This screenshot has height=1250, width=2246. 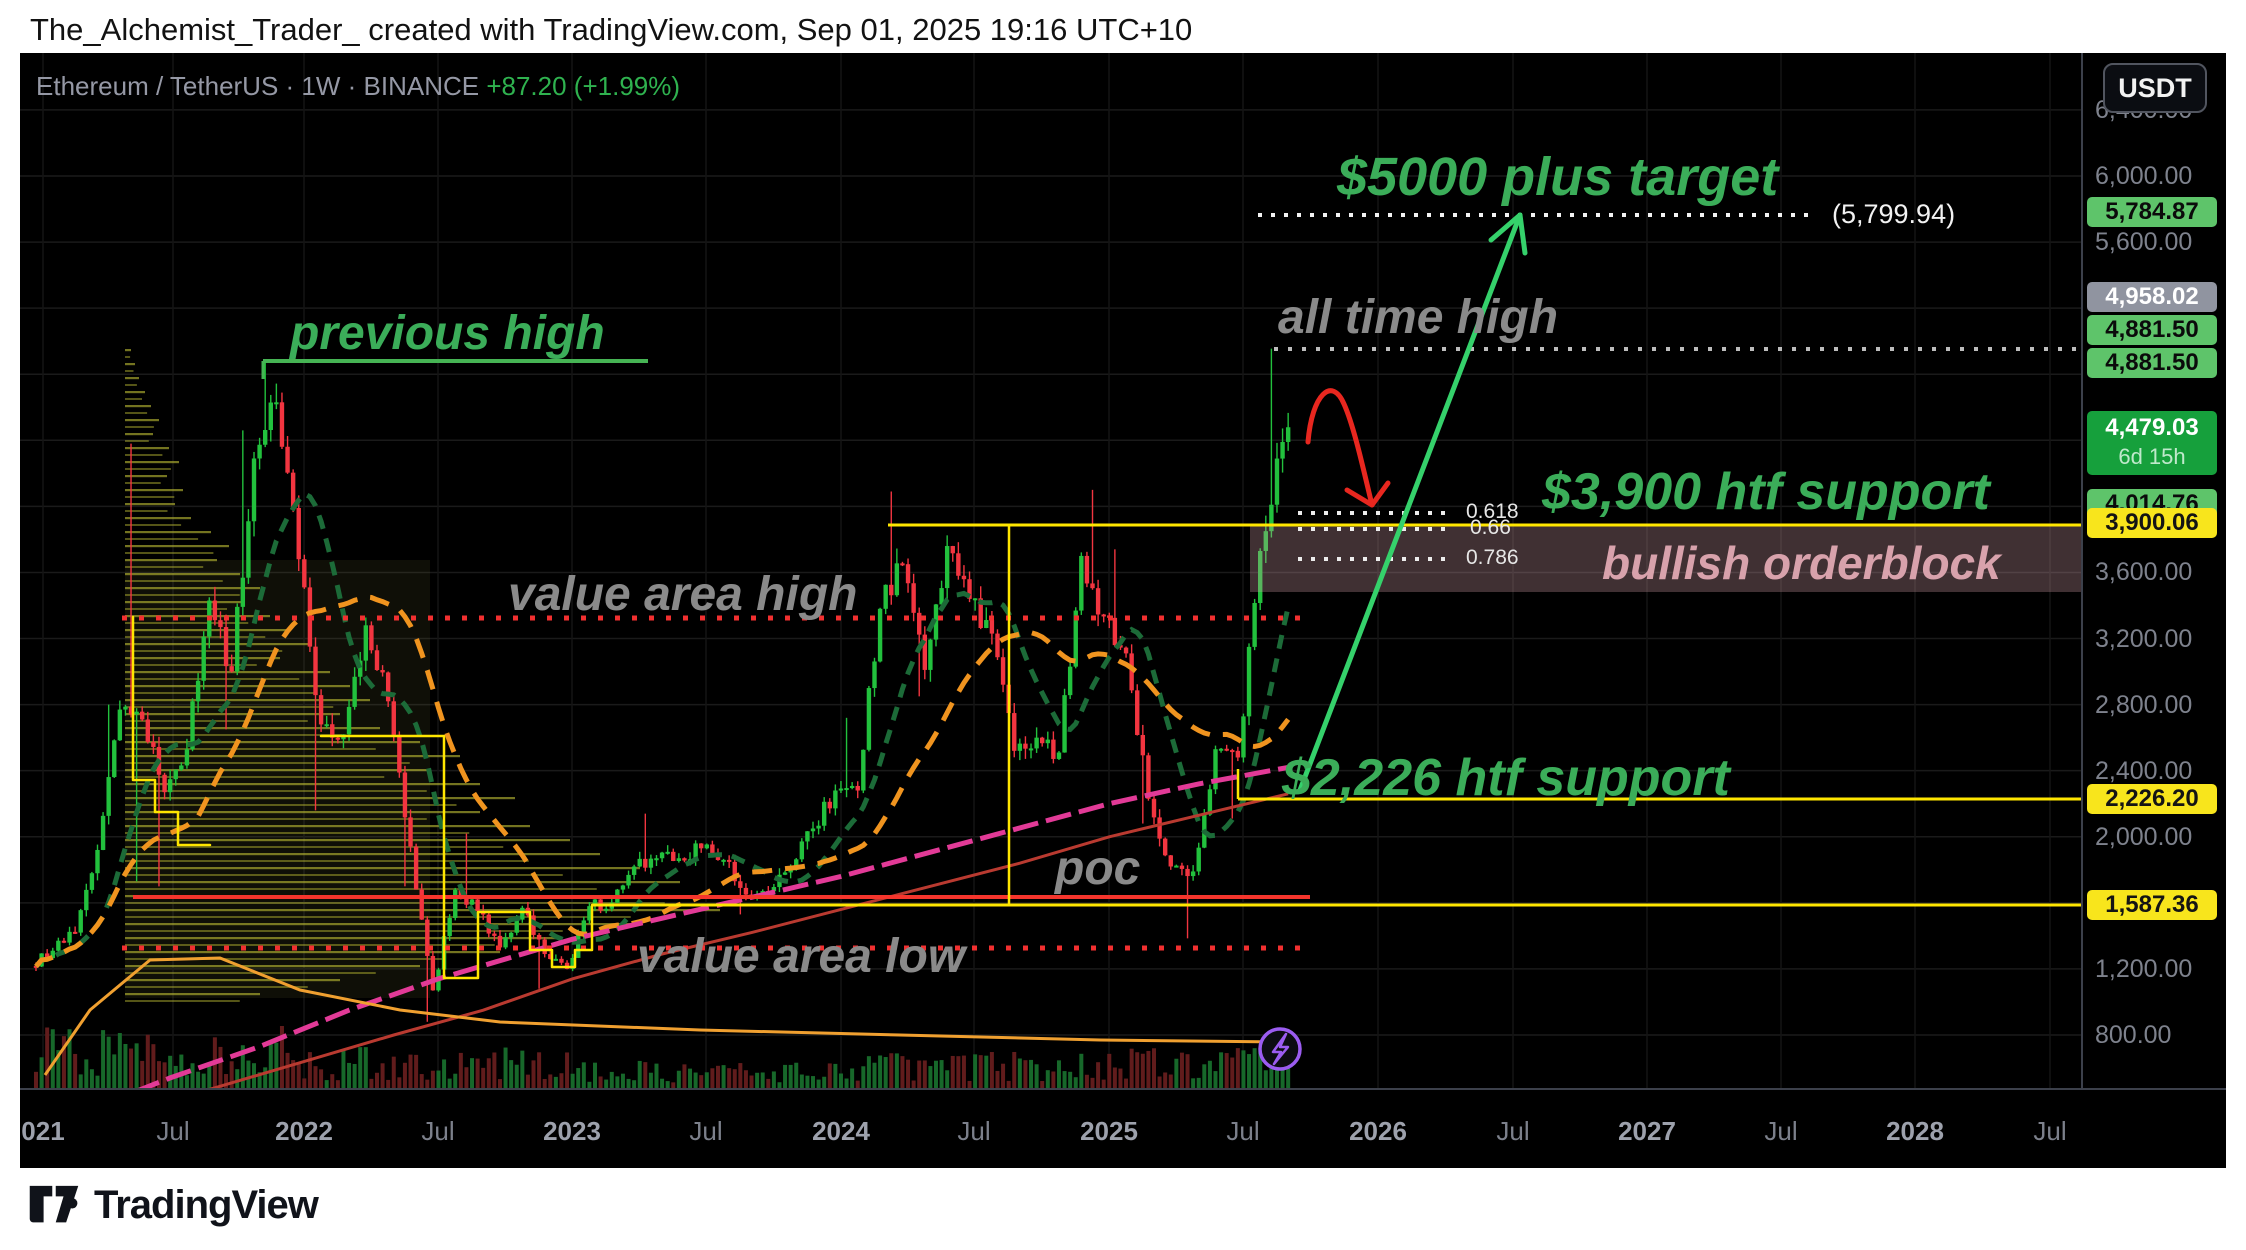 I want to click on tradingview-logo: TradingView, so click(x=173, y=1205).